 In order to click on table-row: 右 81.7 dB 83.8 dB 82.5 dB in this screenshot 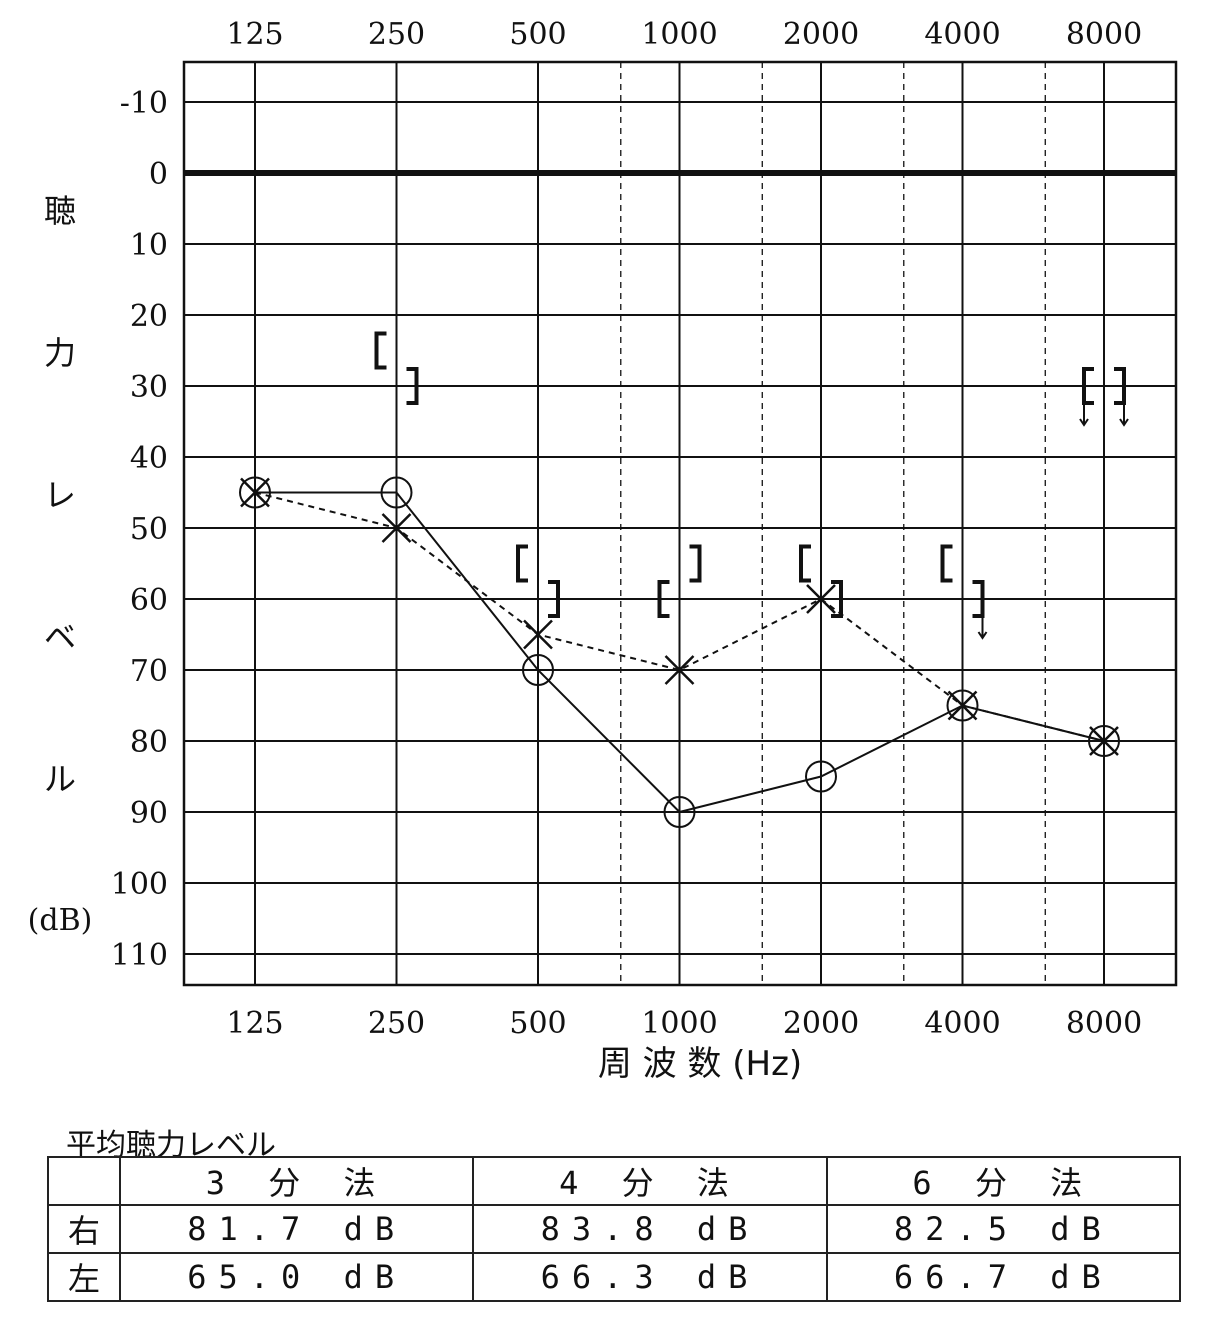, I will do `click(614, 1229)`.